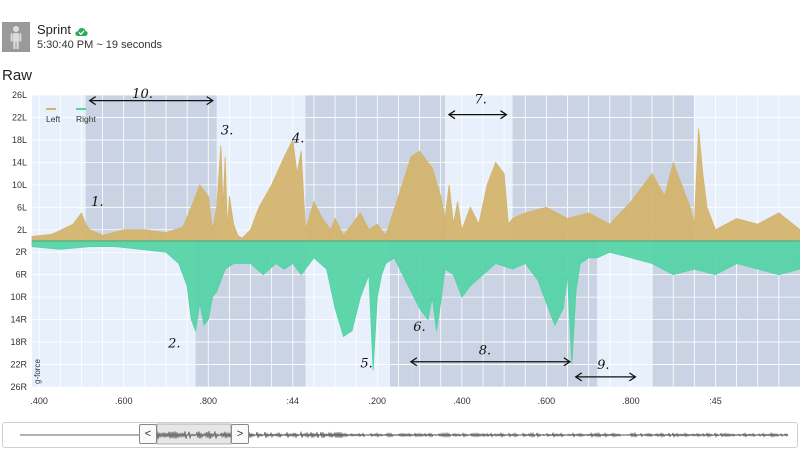 The width and height of the screenshot is (800, 450). What do you see at coordinates (19, 185) in the screenshot?
I see `y-tick-label: 10L` at bounding box center [19, 185].